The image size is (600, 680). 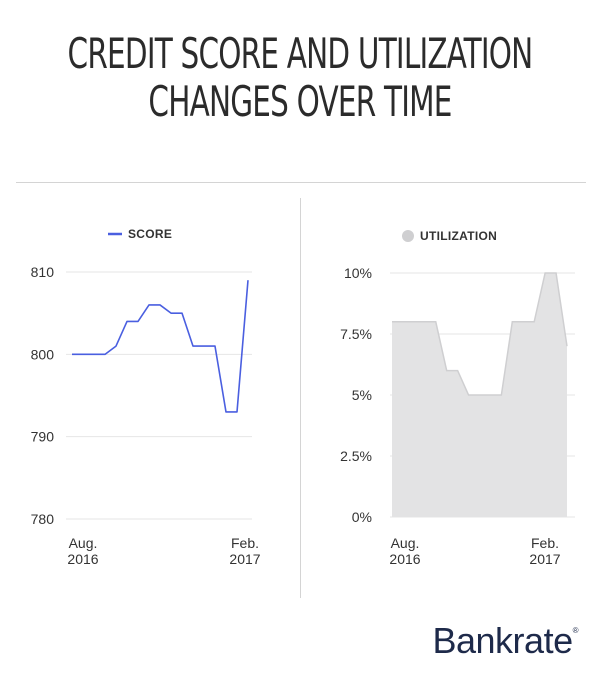 What do you see at coordinates (43, 437) in the screenshot?
I see `y-tick-label: 790` at bounding box center [43, 437].